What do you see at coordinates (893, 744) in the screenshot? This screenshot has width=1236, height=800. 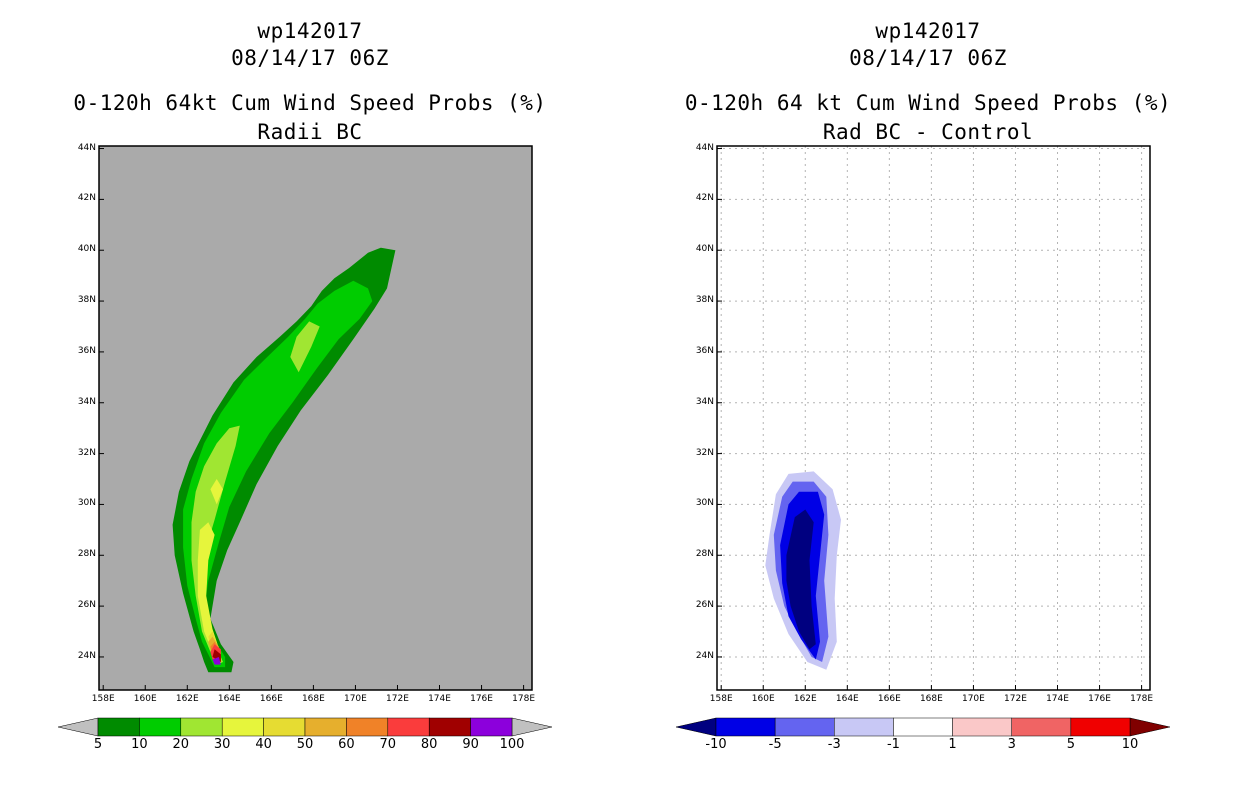 I see `colorbar-label: -1` at bounding box center [893, 744].